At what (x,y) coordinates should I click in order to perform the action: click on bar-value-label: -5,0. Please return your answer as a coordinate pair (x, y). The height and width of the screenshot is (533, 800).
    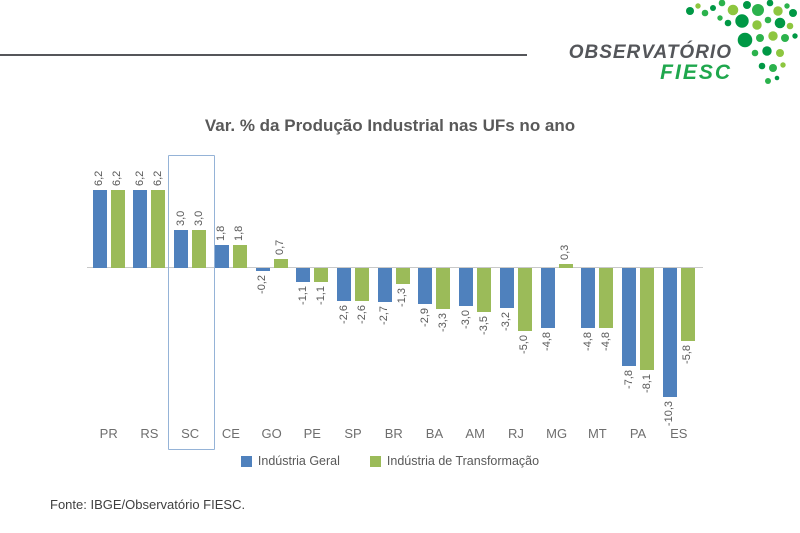
    Looking at the image, I should click on (524, 344).